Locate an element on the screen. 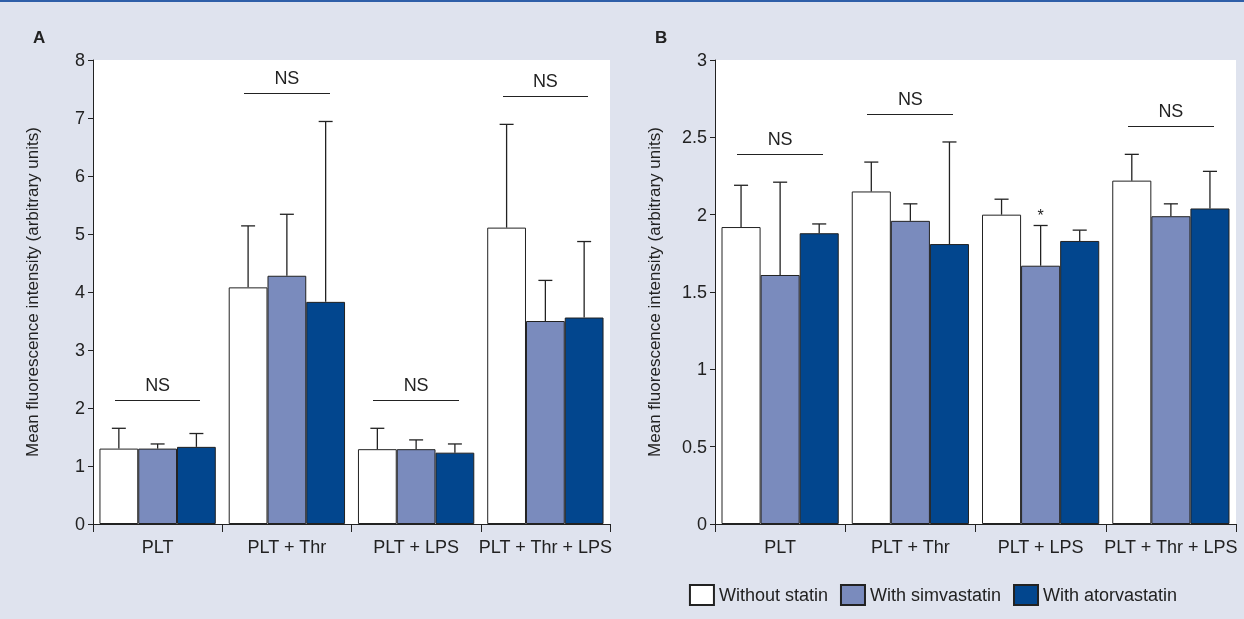 The width and height of the screenshot is (1244, 619). annotation: * is located at coordinates (1040, 215).